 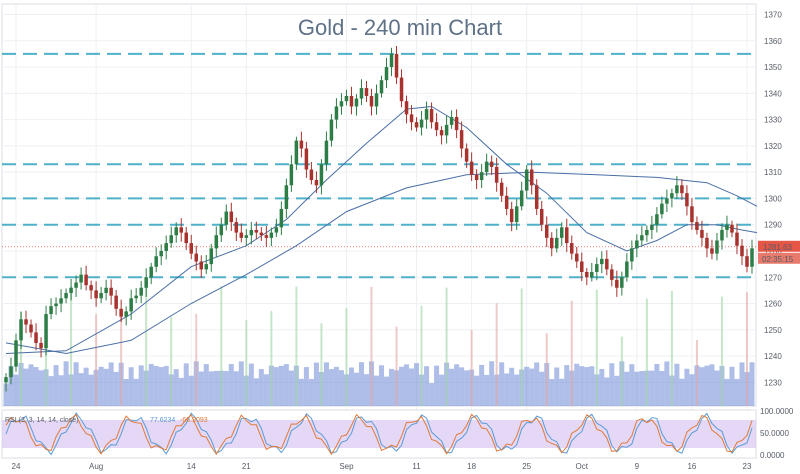 I want to click on price-axis-label: 1230, so click(x=773, y=382).